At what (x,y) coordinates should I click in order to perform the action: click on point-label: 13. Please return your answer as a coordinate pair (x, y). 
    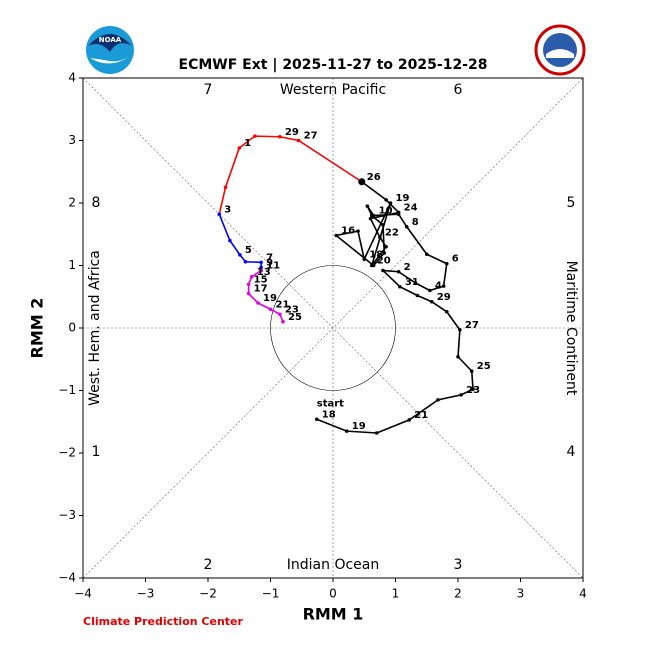
    Looking at the image, I should click on (264, 272).